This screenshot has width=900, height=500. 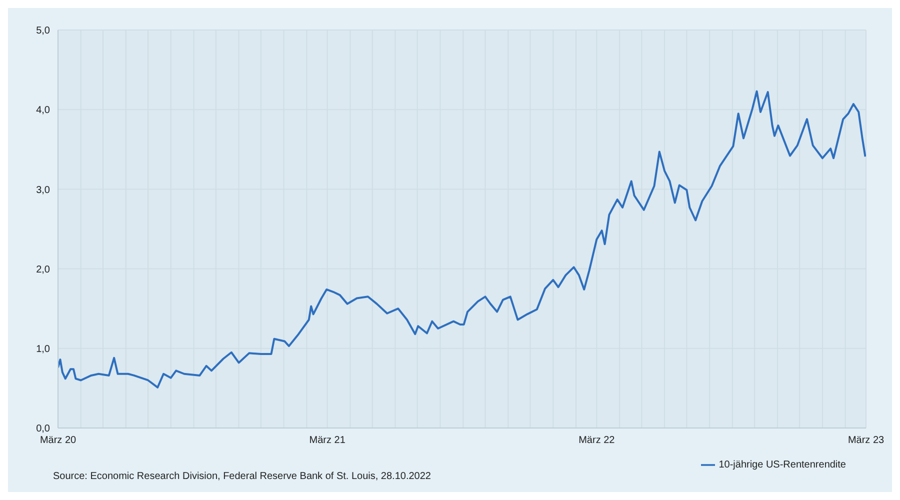 I want to click on x-tick-label: März 23, so click(x=866, y=440).